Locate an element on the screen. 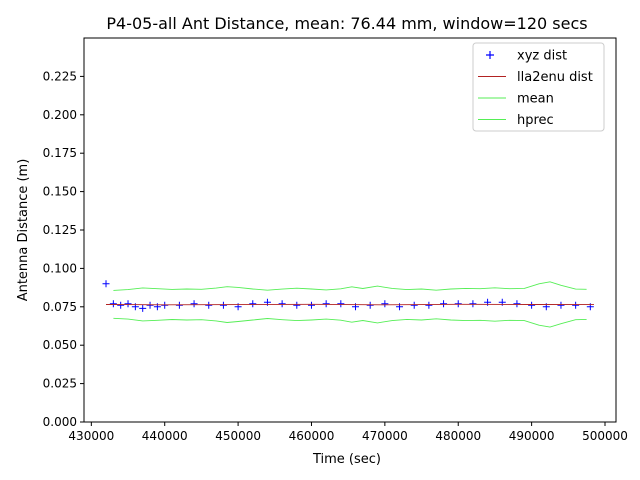  series-lla2enu-dist is located at coordinates (350, 304).